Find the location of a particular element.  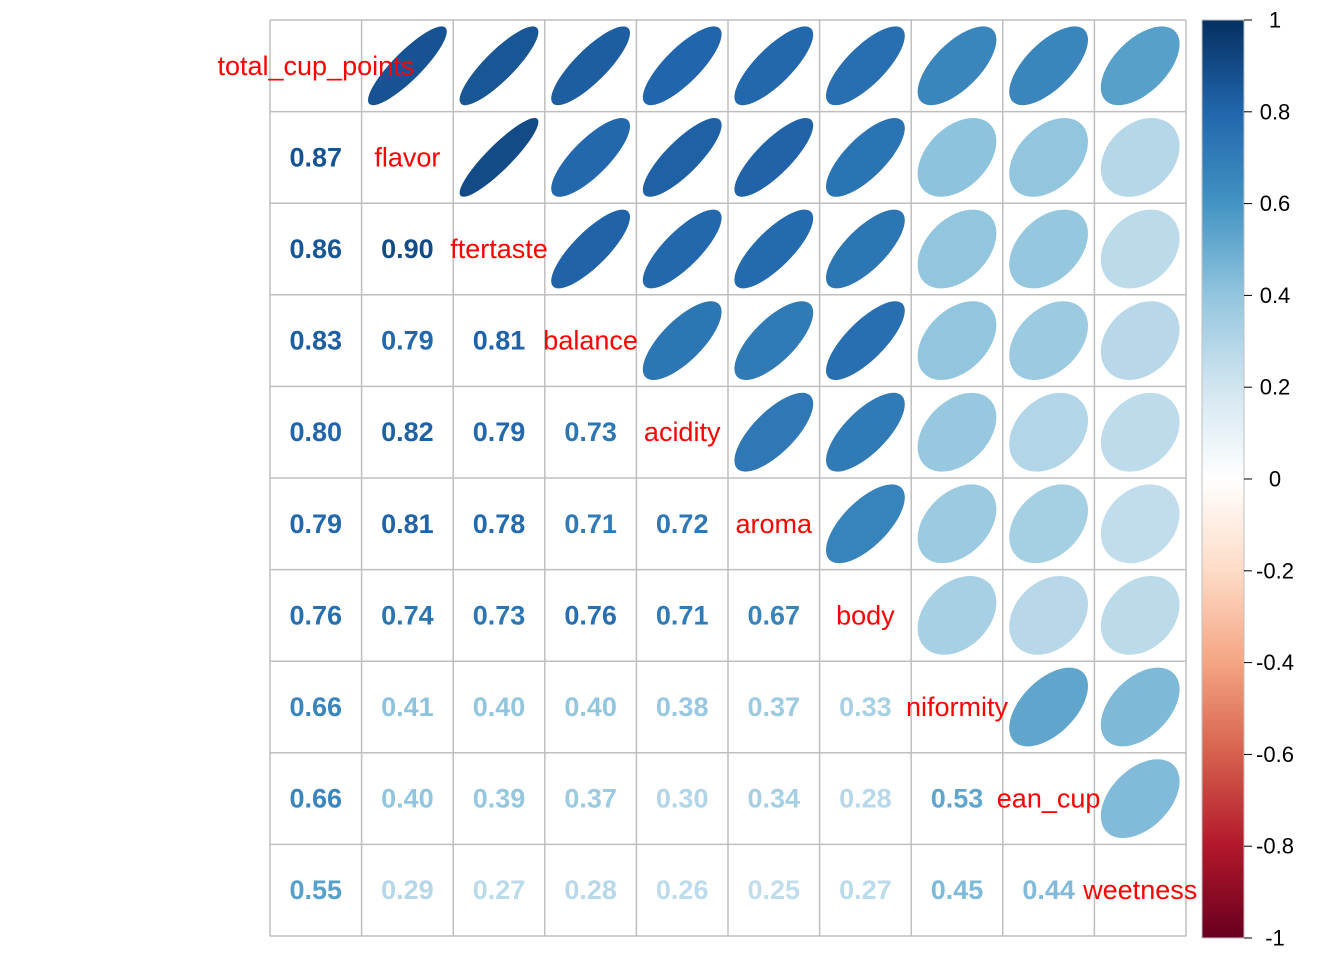

corr-ellipse-total_cup_points-clean_cup is located at coordinates (1048, 66).